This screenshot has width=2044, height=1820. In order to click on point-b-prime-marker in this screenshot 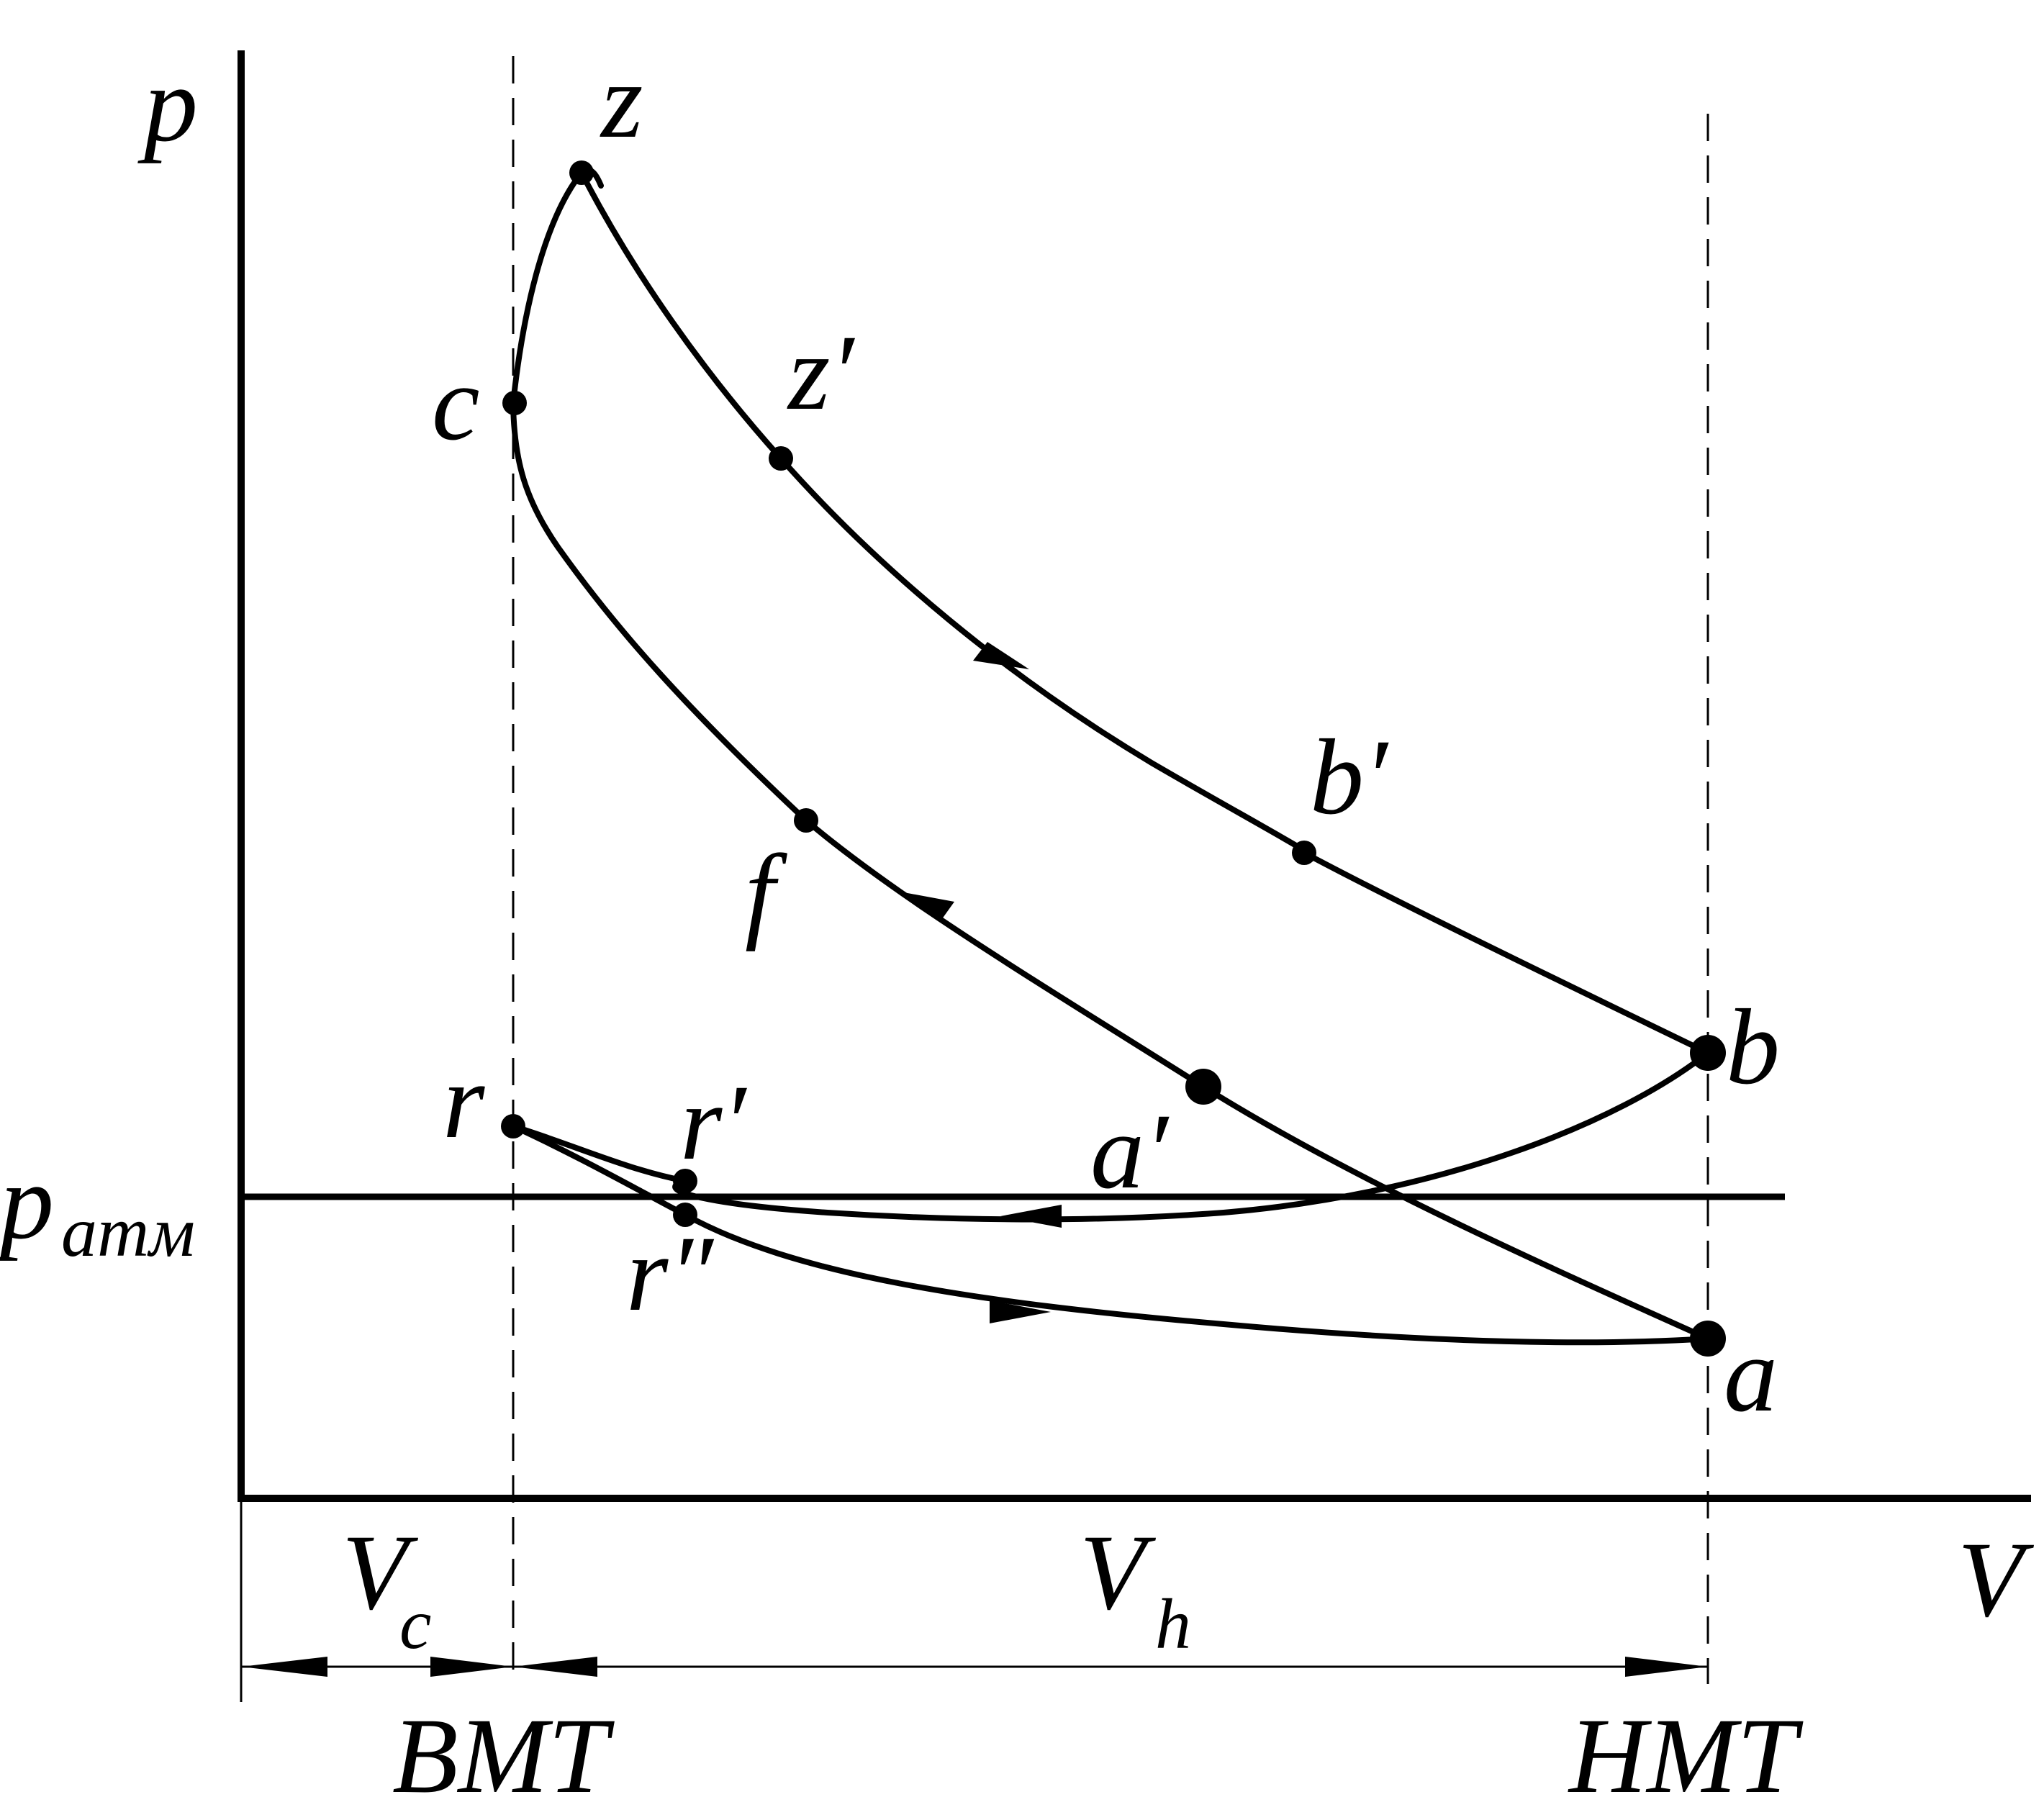, I will do `click(1304, 853)`.